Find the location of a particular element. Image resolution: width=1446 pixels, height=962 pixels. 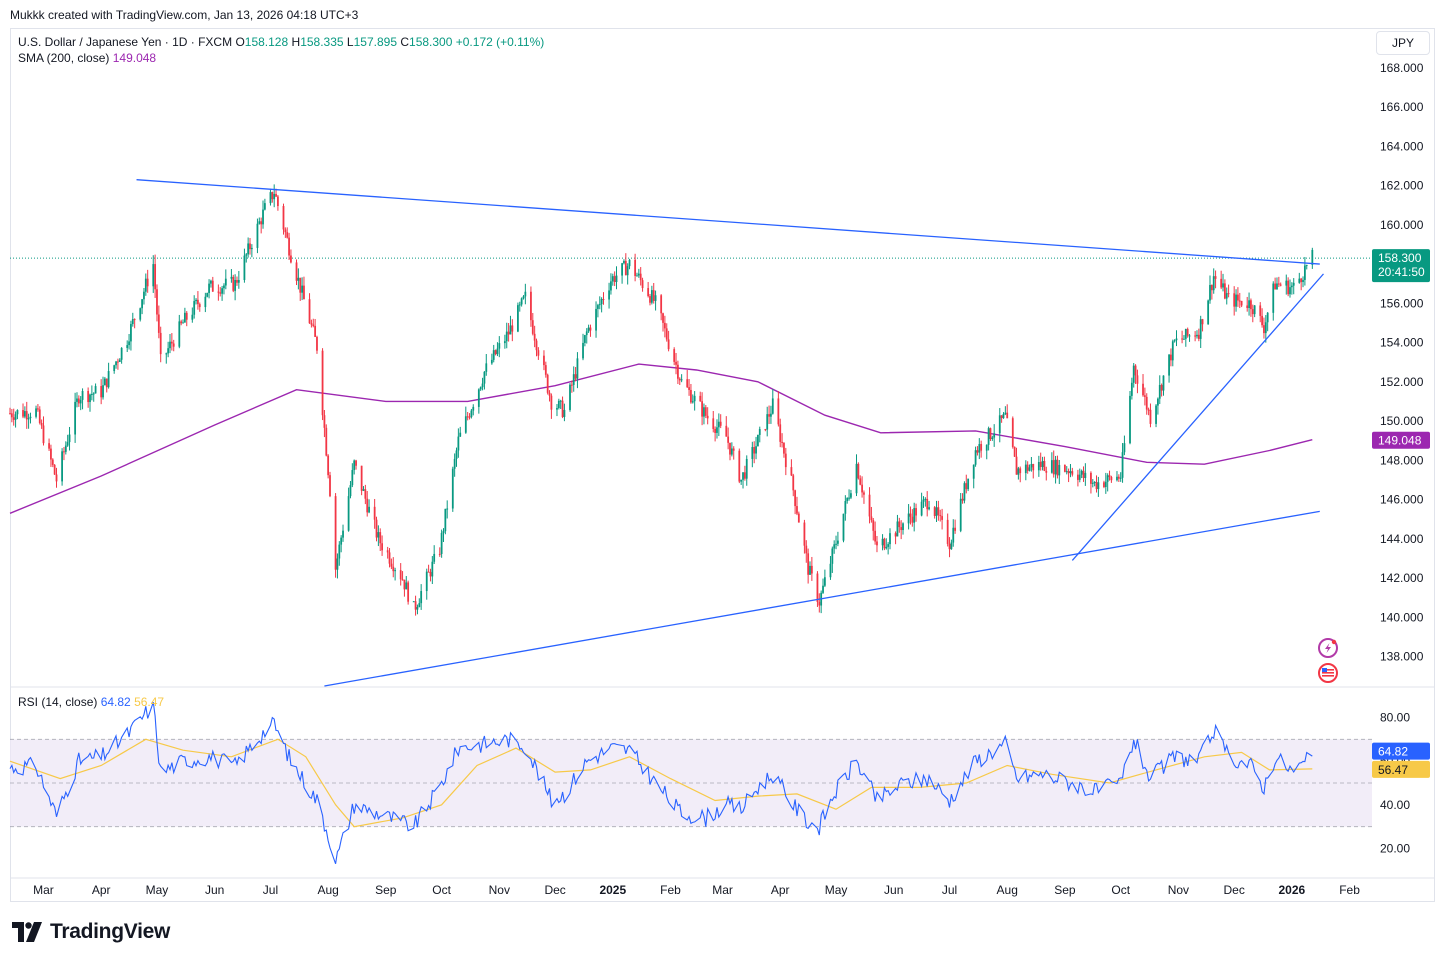

tradingview-logo-icon is located at coordinates (27, 932).